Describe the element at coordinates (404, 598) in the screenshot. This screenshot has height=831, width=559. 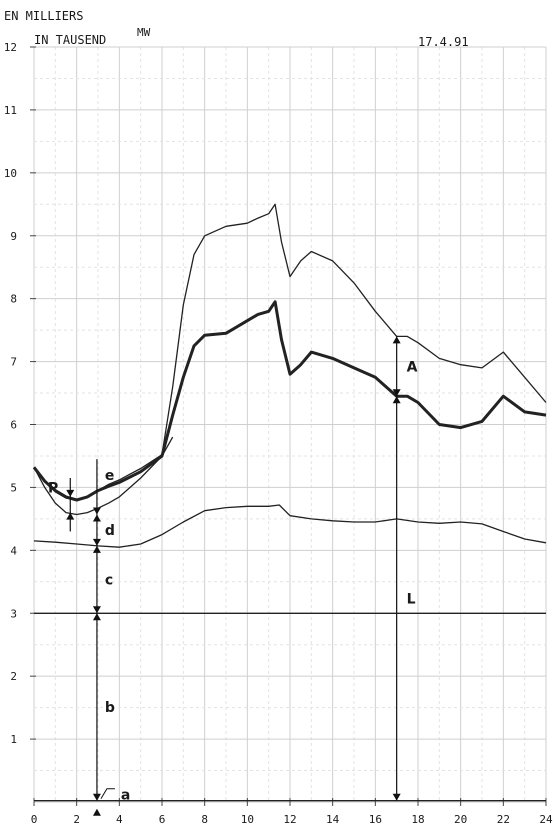
I see `annotation-L: L` at that location.